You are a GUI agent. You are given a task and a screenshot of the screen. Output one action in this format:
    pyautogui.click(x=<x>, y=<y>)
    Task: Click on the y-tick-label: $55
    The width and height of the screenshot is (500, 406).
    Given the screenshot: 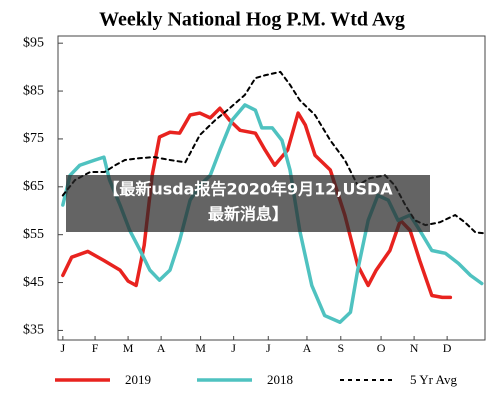 What is the action you would take?
    pyautogui.click(x=33, y=234)
    